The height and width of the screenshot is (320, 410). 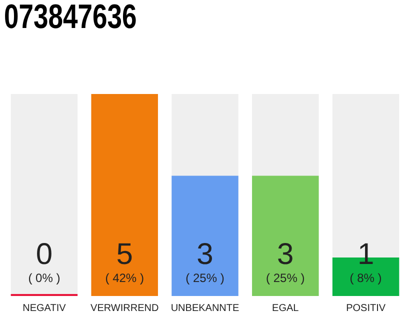 I want to click on x-tick-label: POSITIV, so click(x=366, y=308).